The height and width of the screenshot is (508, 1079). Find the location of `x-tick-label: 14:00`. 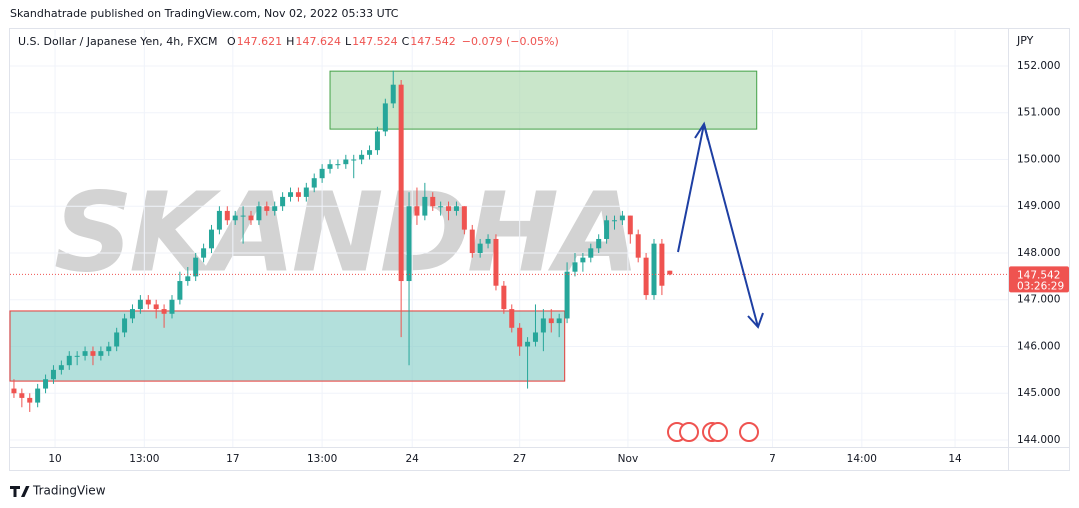

x-tick-label: 14:00 is located at coordinates (862, 459).